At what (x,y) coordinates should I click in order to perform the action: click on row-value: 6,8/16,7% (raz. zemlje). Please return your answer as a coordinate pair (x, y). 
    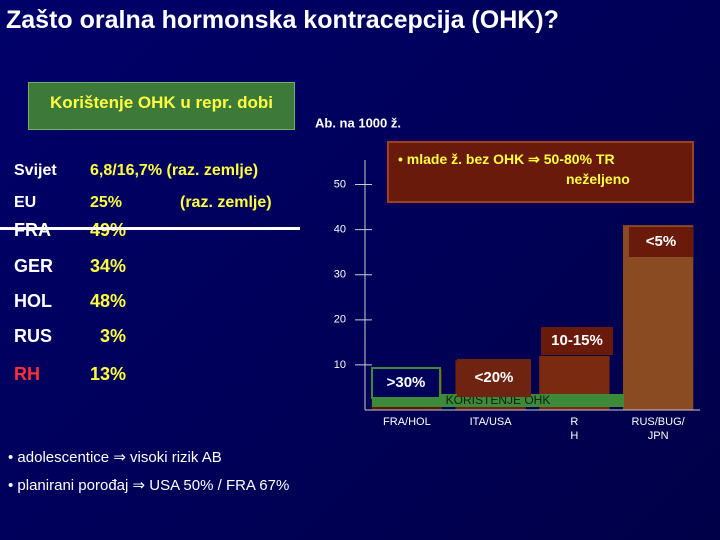
    Looking at the image, I should click on (174, 170).